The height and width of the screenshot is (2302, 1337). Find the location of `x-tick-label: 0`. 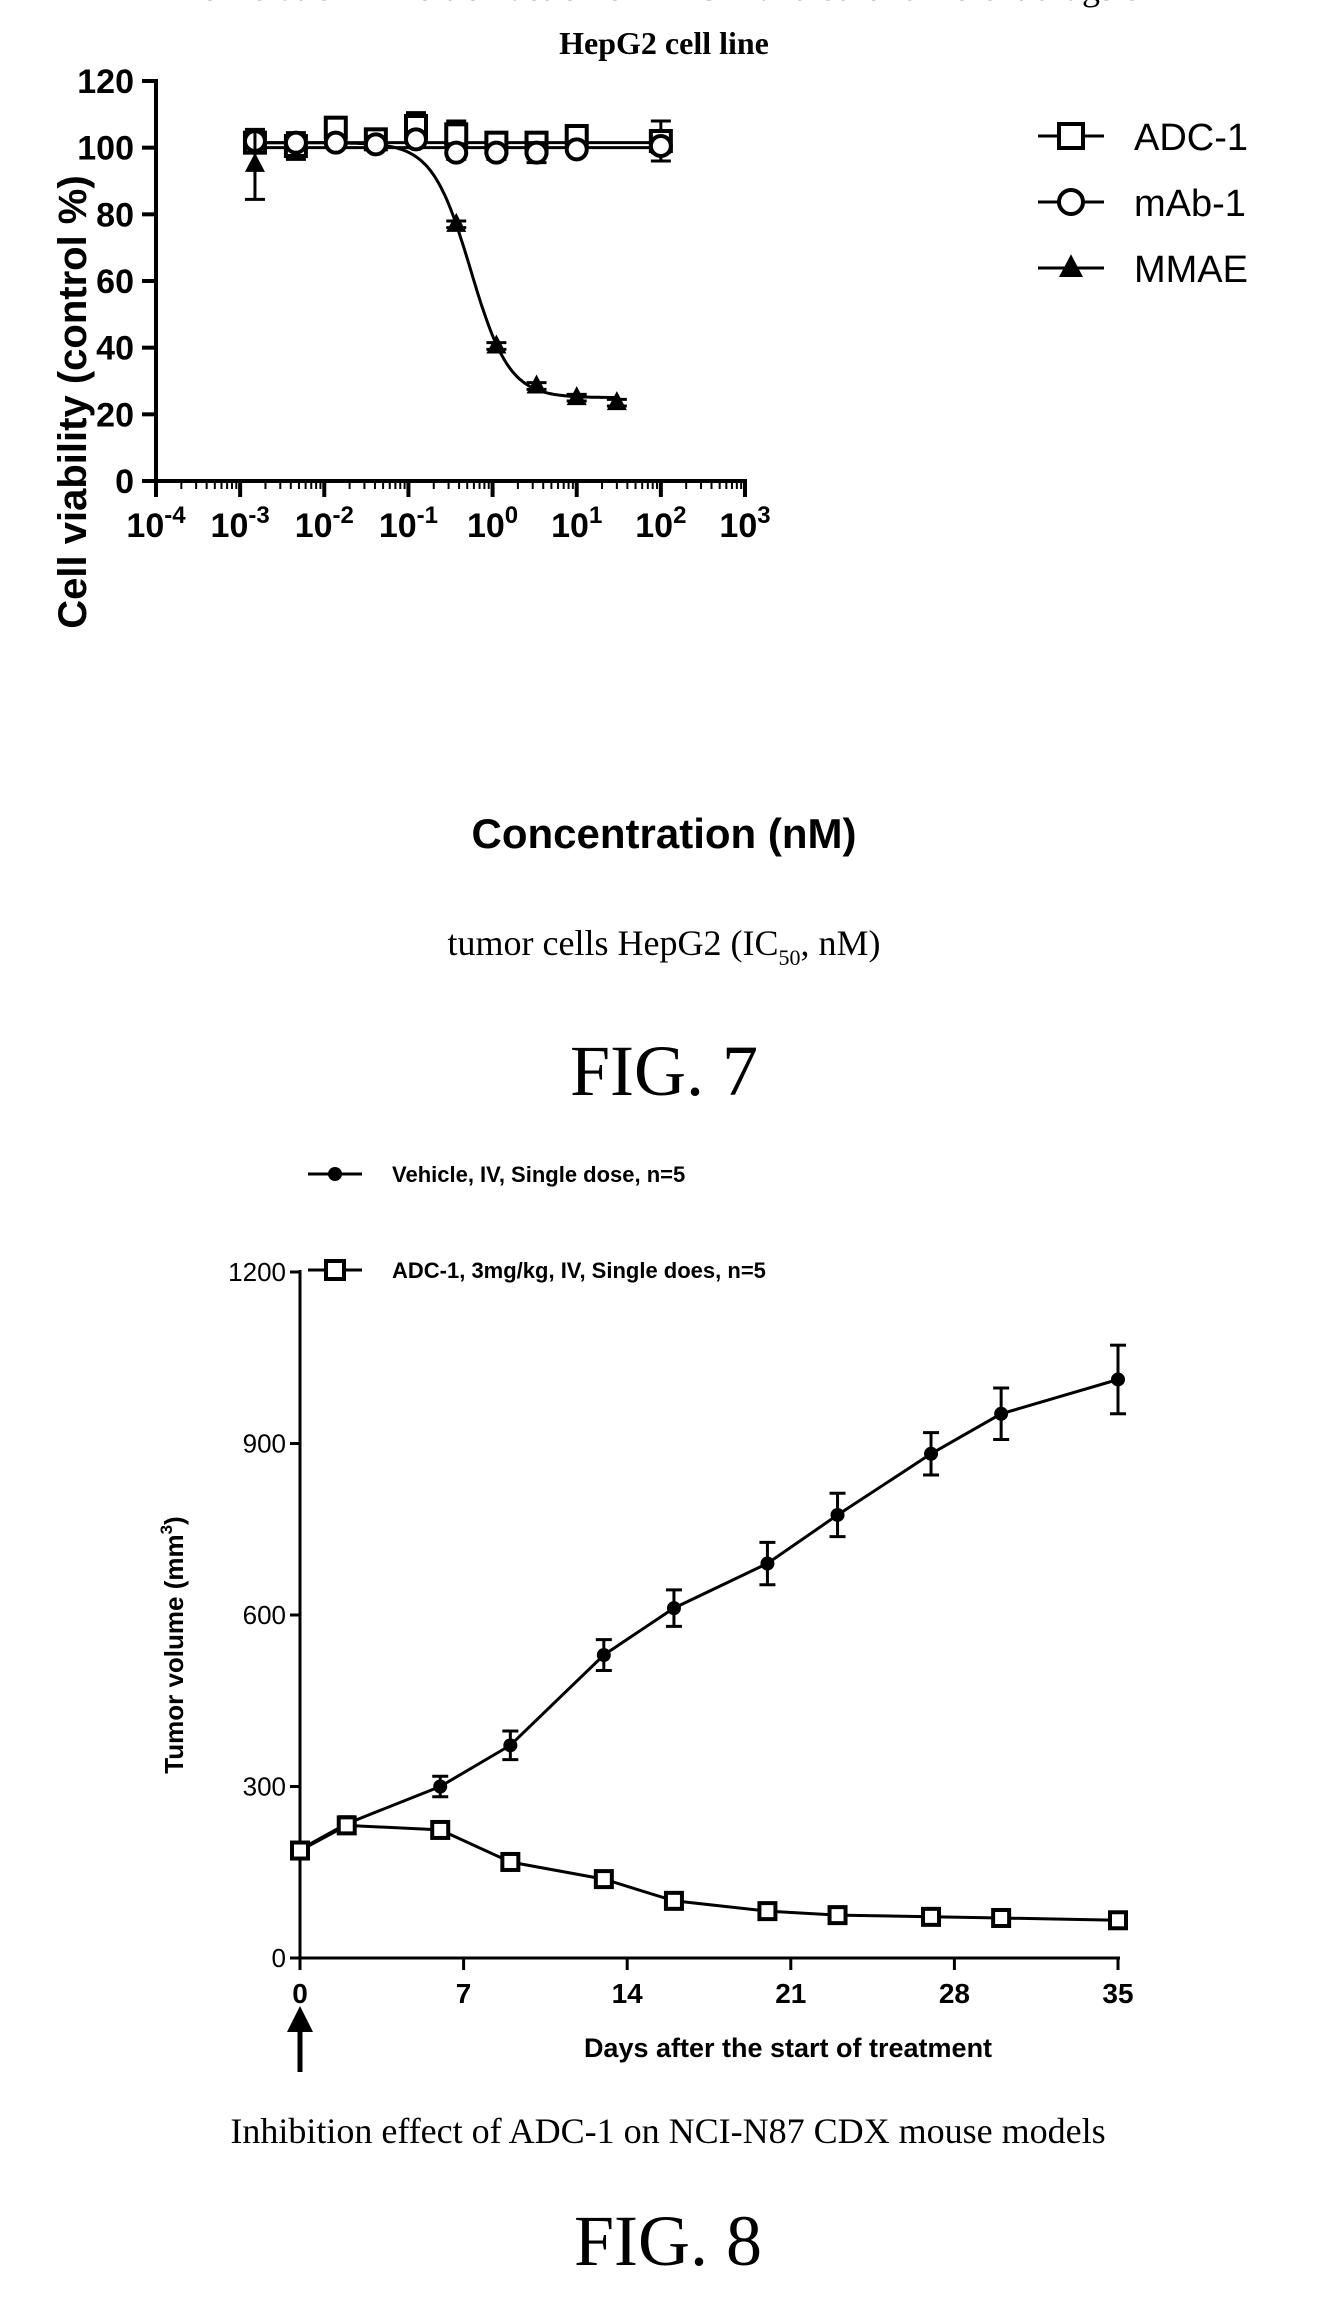

x-tick-label: 0 is located at coordinates (300, 1993).